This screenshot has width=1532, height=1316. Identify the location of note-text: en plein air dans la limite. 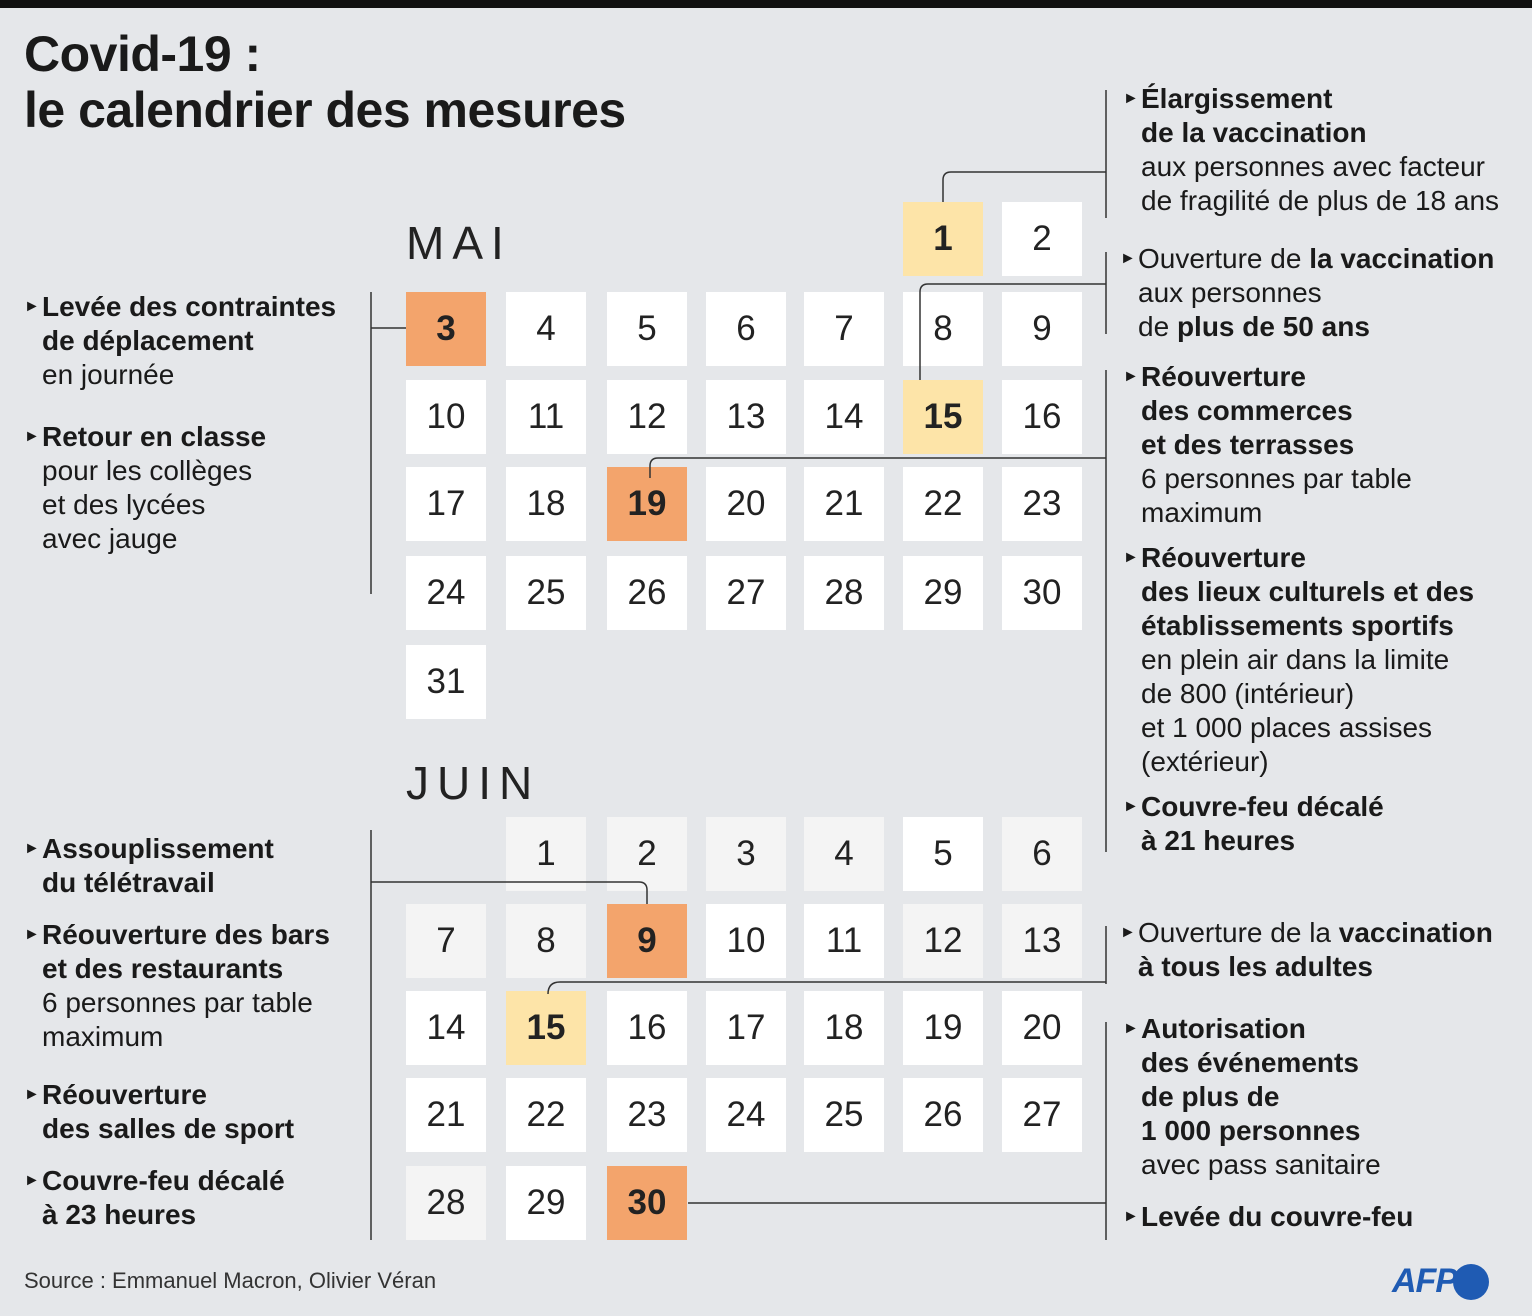
(1295, 659).